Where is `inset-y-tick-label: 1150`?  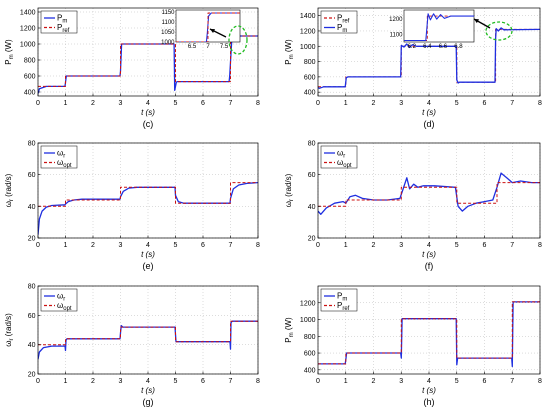 inset-y-tick-label: 1150 is located at coordinates (169, 13).